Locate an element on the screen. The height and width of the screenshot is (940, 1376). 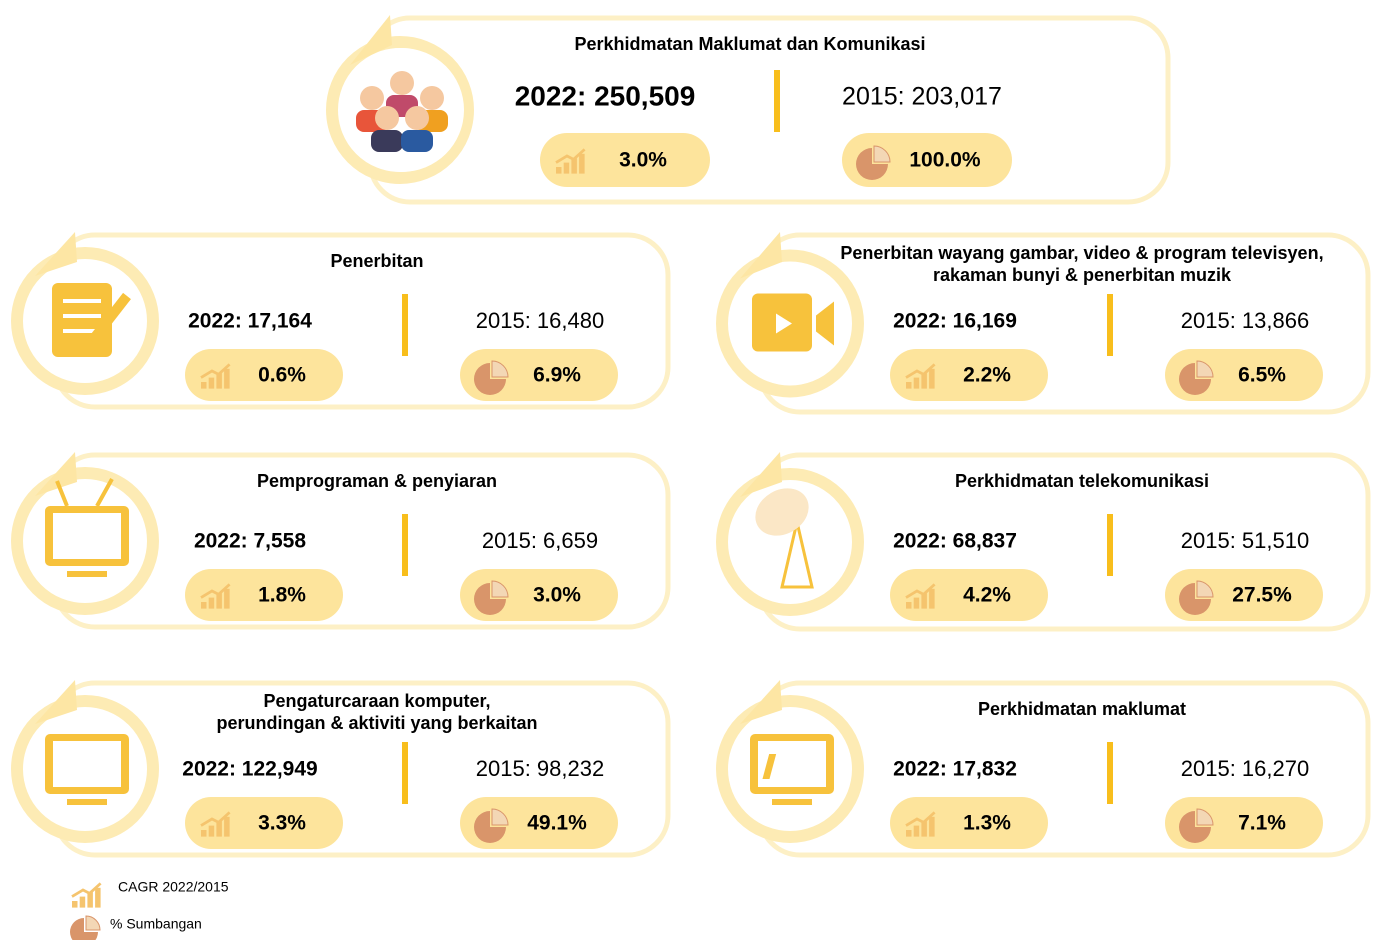
cagr-value: 1.8% is located at coordinates (282, 595).